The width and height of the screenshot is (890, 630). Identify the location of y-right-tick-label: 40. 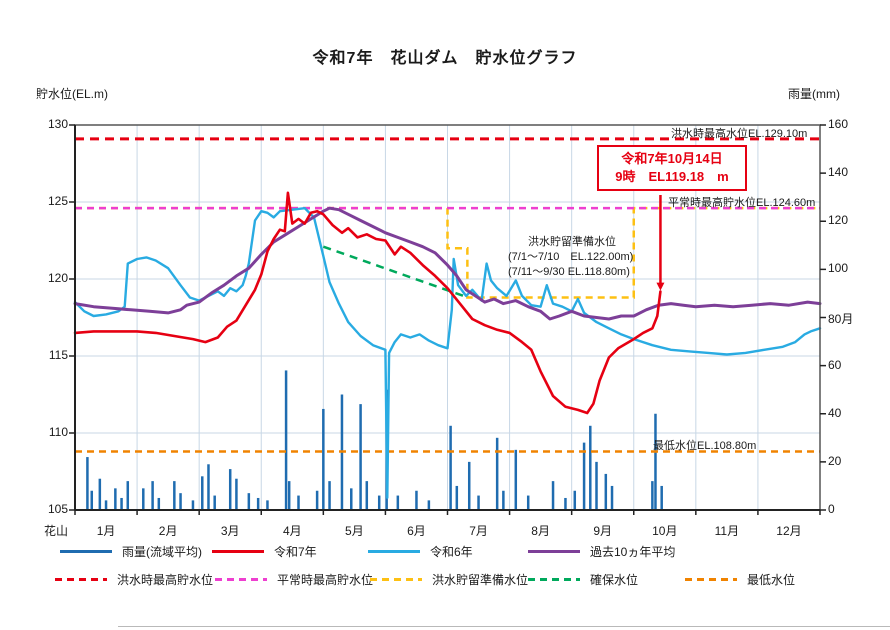
(835, 412).